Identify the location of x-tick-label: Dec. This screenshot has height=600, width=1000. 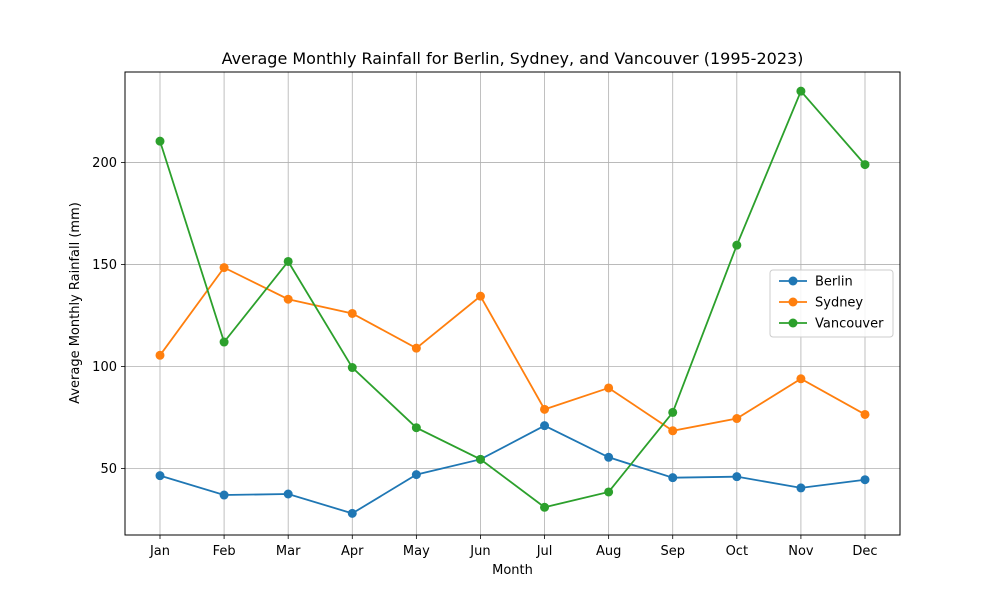
(864, 551).